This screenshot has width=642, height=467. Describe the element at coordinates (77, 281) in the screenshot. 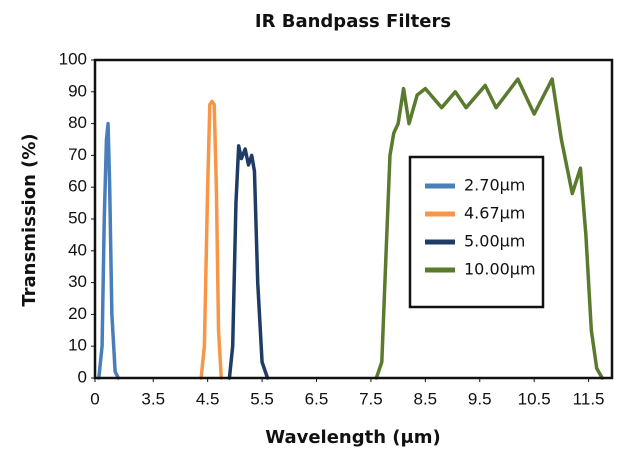

I see `y-tick-label: 30` at that location.